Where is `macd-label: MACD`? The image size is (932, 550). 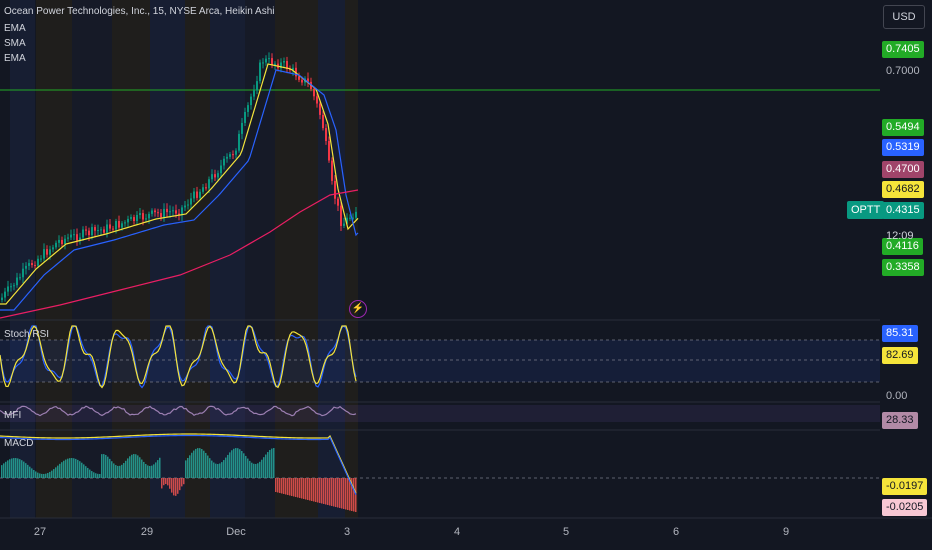 macd-label: MACD is located at coordinates (19, 443).